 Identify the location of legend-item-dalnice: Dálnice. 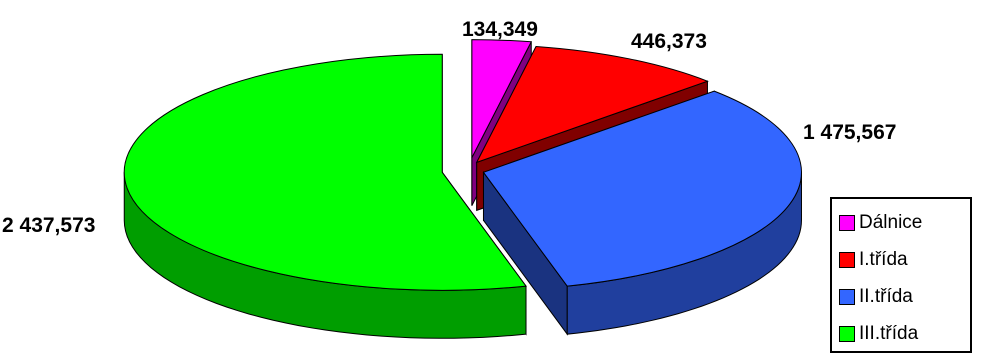
(904, 222).